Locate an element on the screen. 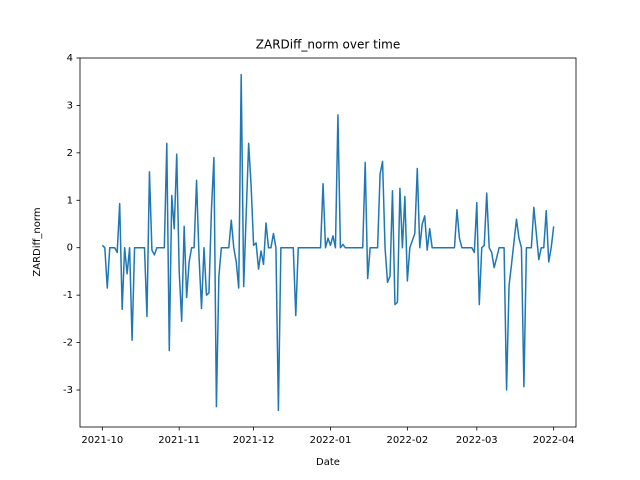 The width and height of the screenshot is (640, 480). chart-title: ZARDiff_norm over time is located at coordinates (328, 45).